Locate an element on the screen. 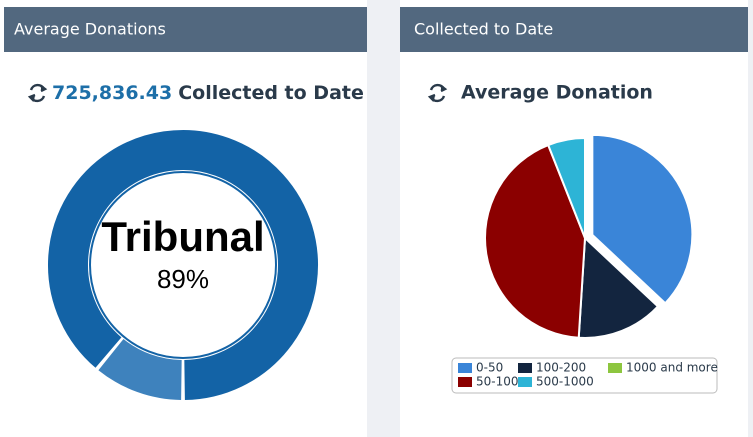  donut-inner-ring is located at coordinates (183, 265).